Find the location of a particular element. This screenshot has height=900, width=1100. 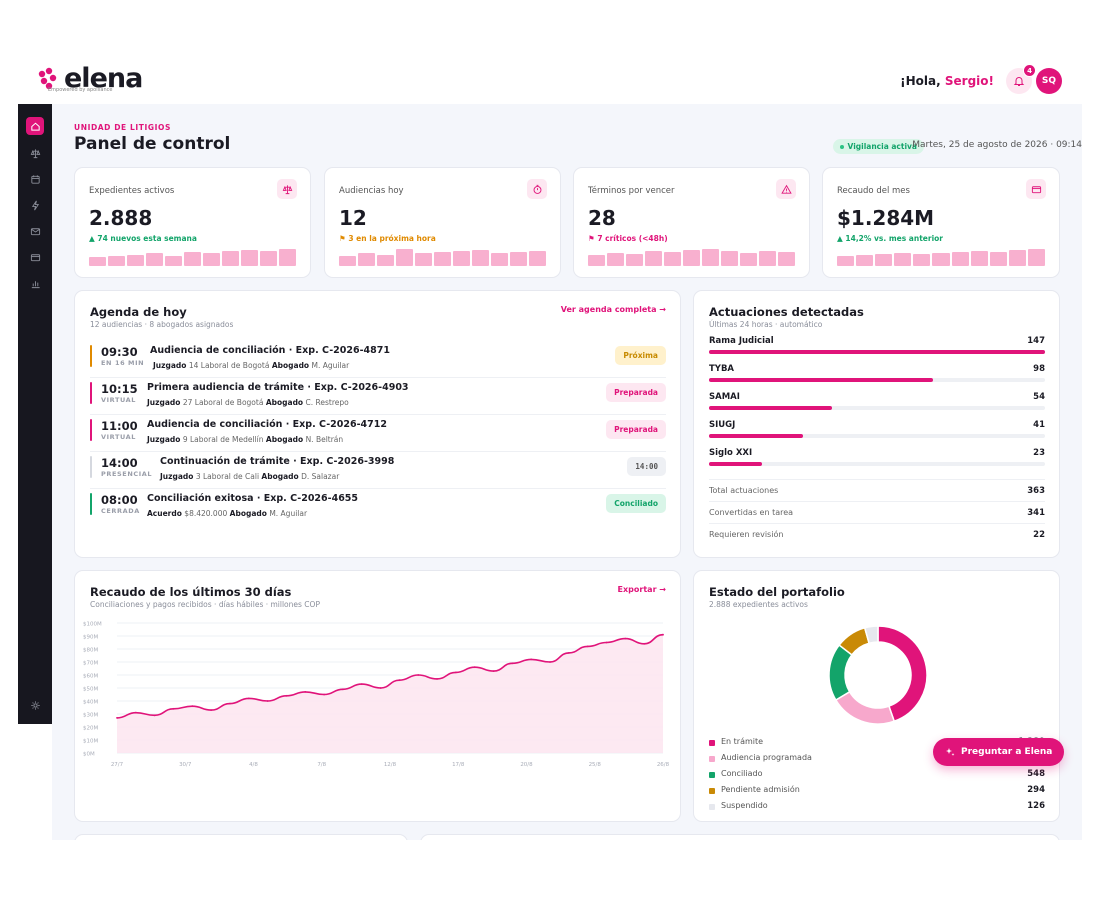

status-badge: Vigilancia activa is located at coordinates (878, 146).